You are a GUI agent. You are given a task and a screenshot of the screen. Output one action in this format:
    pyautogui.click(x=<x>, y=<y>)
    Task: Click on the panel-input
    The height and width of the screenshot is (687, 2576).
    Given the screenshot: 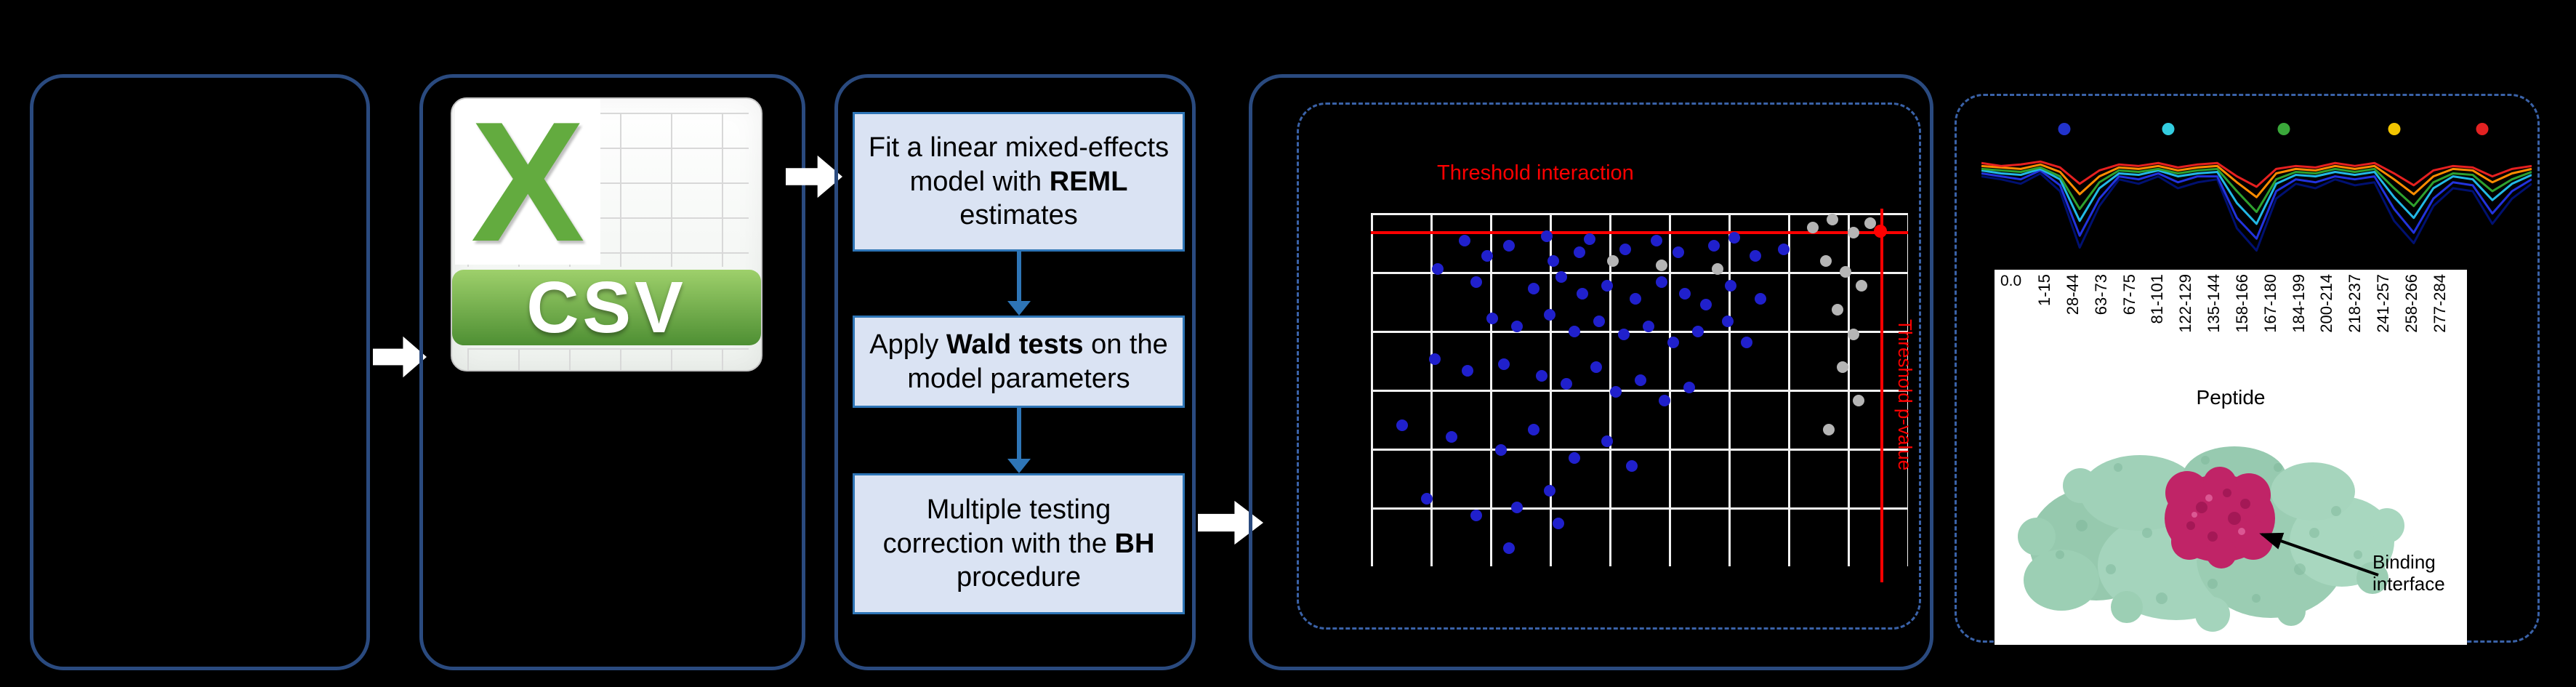 What is the action you would take?
    pyautogui.click(x=200, y=372)
    